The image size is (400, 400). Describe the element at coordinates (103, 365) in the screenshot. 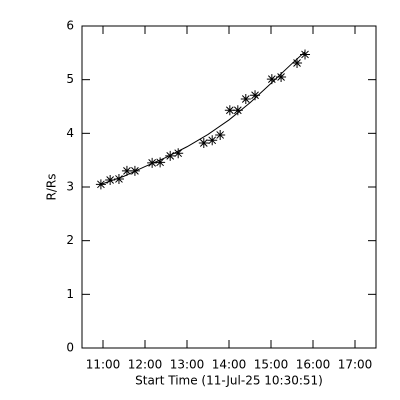

I see `x-tick-label: 11:00` at that location.